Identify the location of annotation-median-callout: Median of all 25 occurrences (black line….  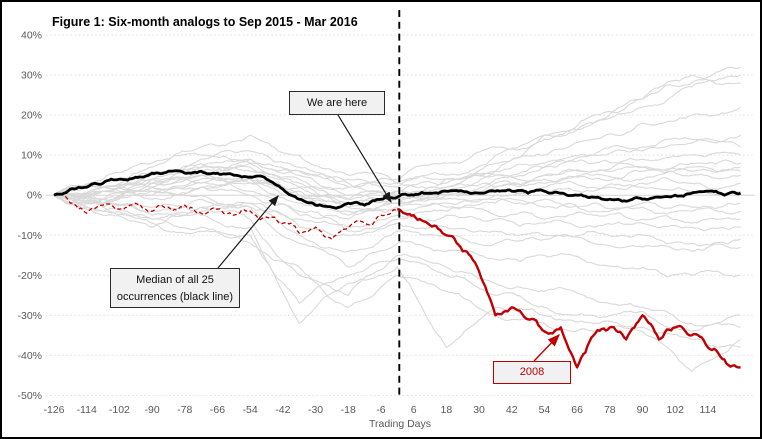
(175, 288).